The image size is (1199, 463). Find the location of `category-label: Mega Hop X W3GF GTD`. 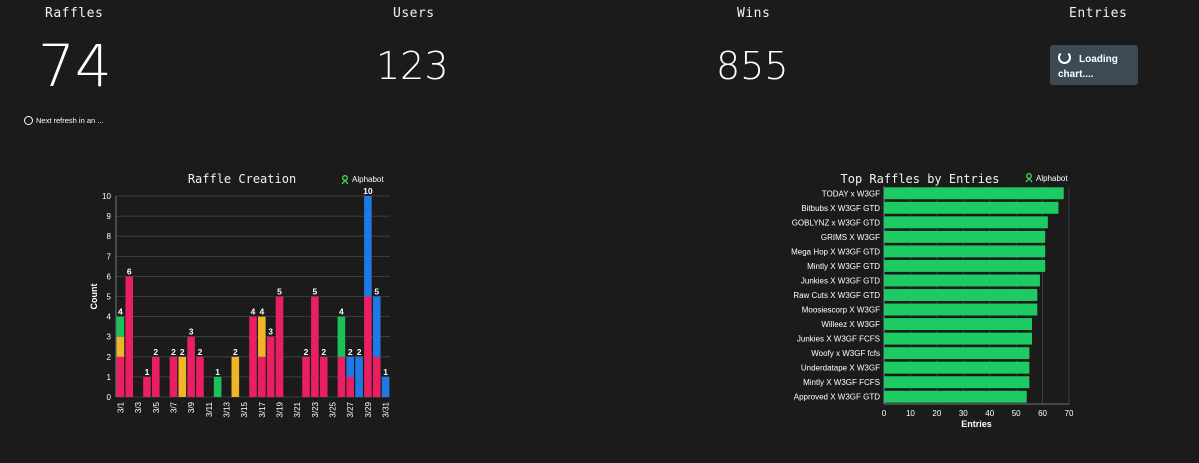

category-label: Mega Hop X W3GF GTD is located at coordinates (835, 251).